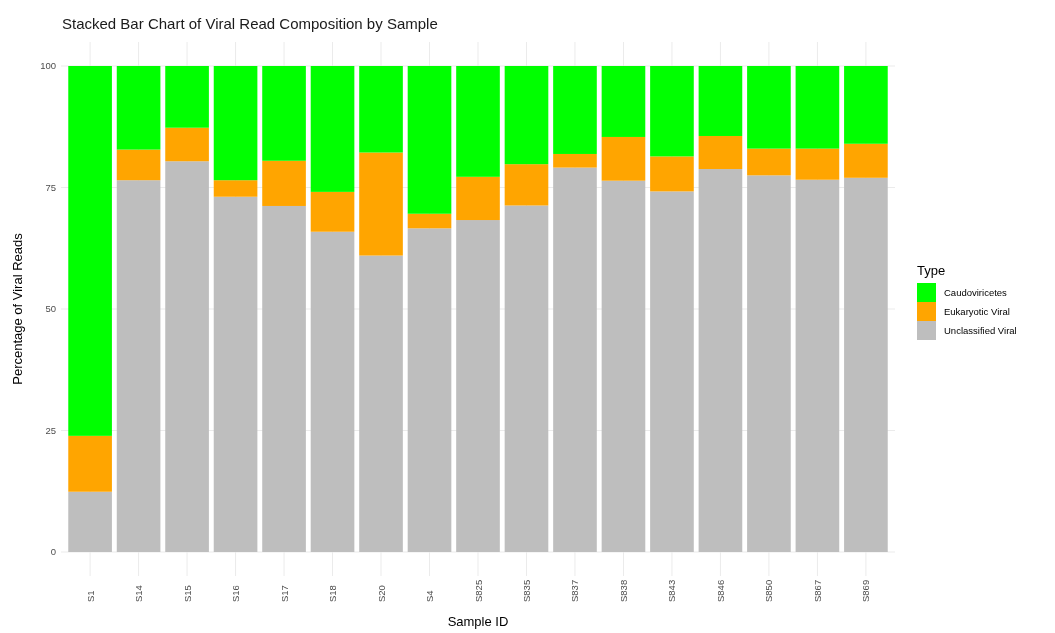  I want to click on x-tick-label: S850, so click(769, 590).